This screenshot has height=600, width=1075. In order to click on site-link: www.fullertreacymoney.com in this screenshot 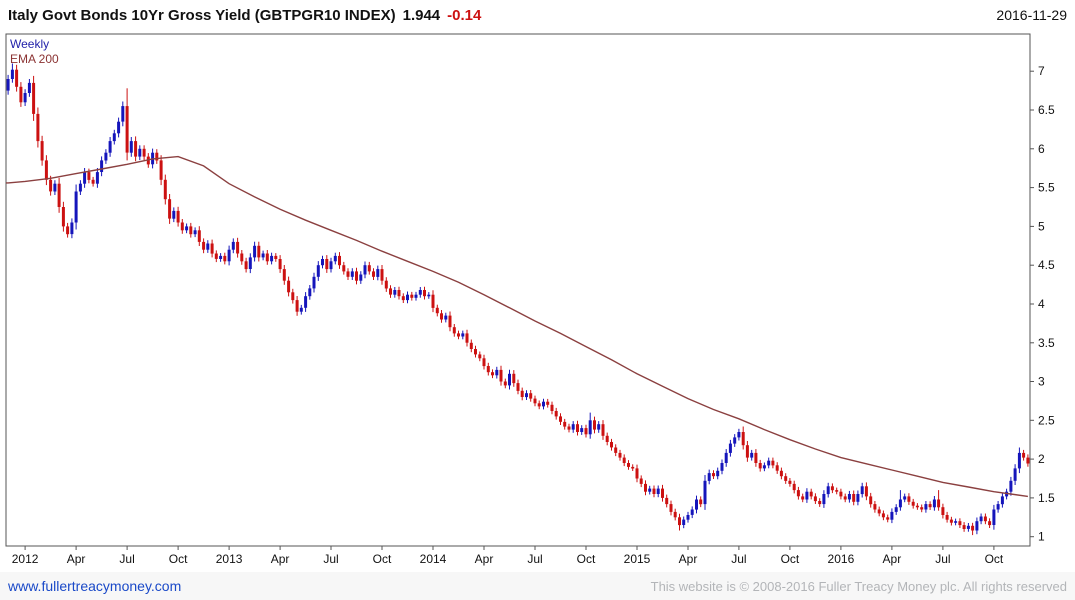, I will do `click(95, 586)`.